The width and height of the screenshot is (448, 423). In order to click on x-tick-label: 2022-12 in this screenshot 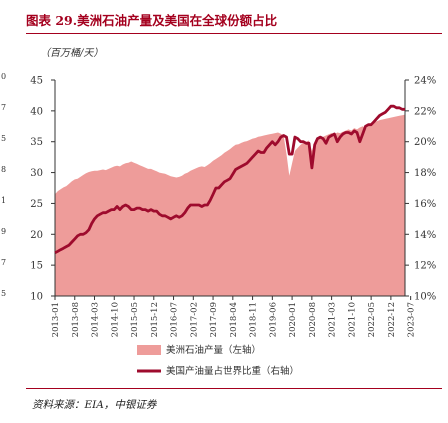, I will do `click(392, 319)`.